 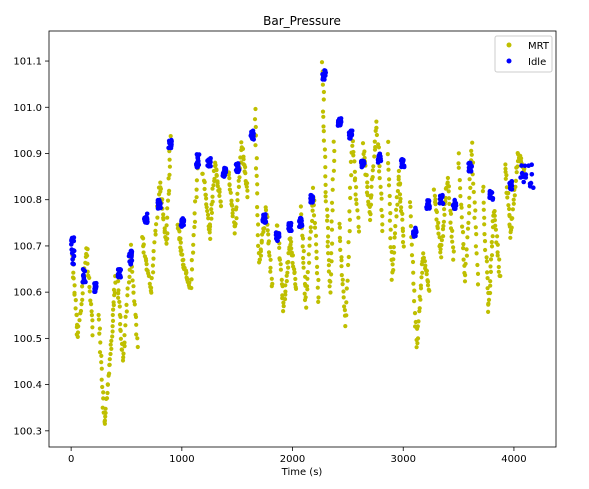 What do you see at coordinates (539, 46) in the screenshot?
I see `legend-label-mrt: MRT` at bounding box center [539, 46].